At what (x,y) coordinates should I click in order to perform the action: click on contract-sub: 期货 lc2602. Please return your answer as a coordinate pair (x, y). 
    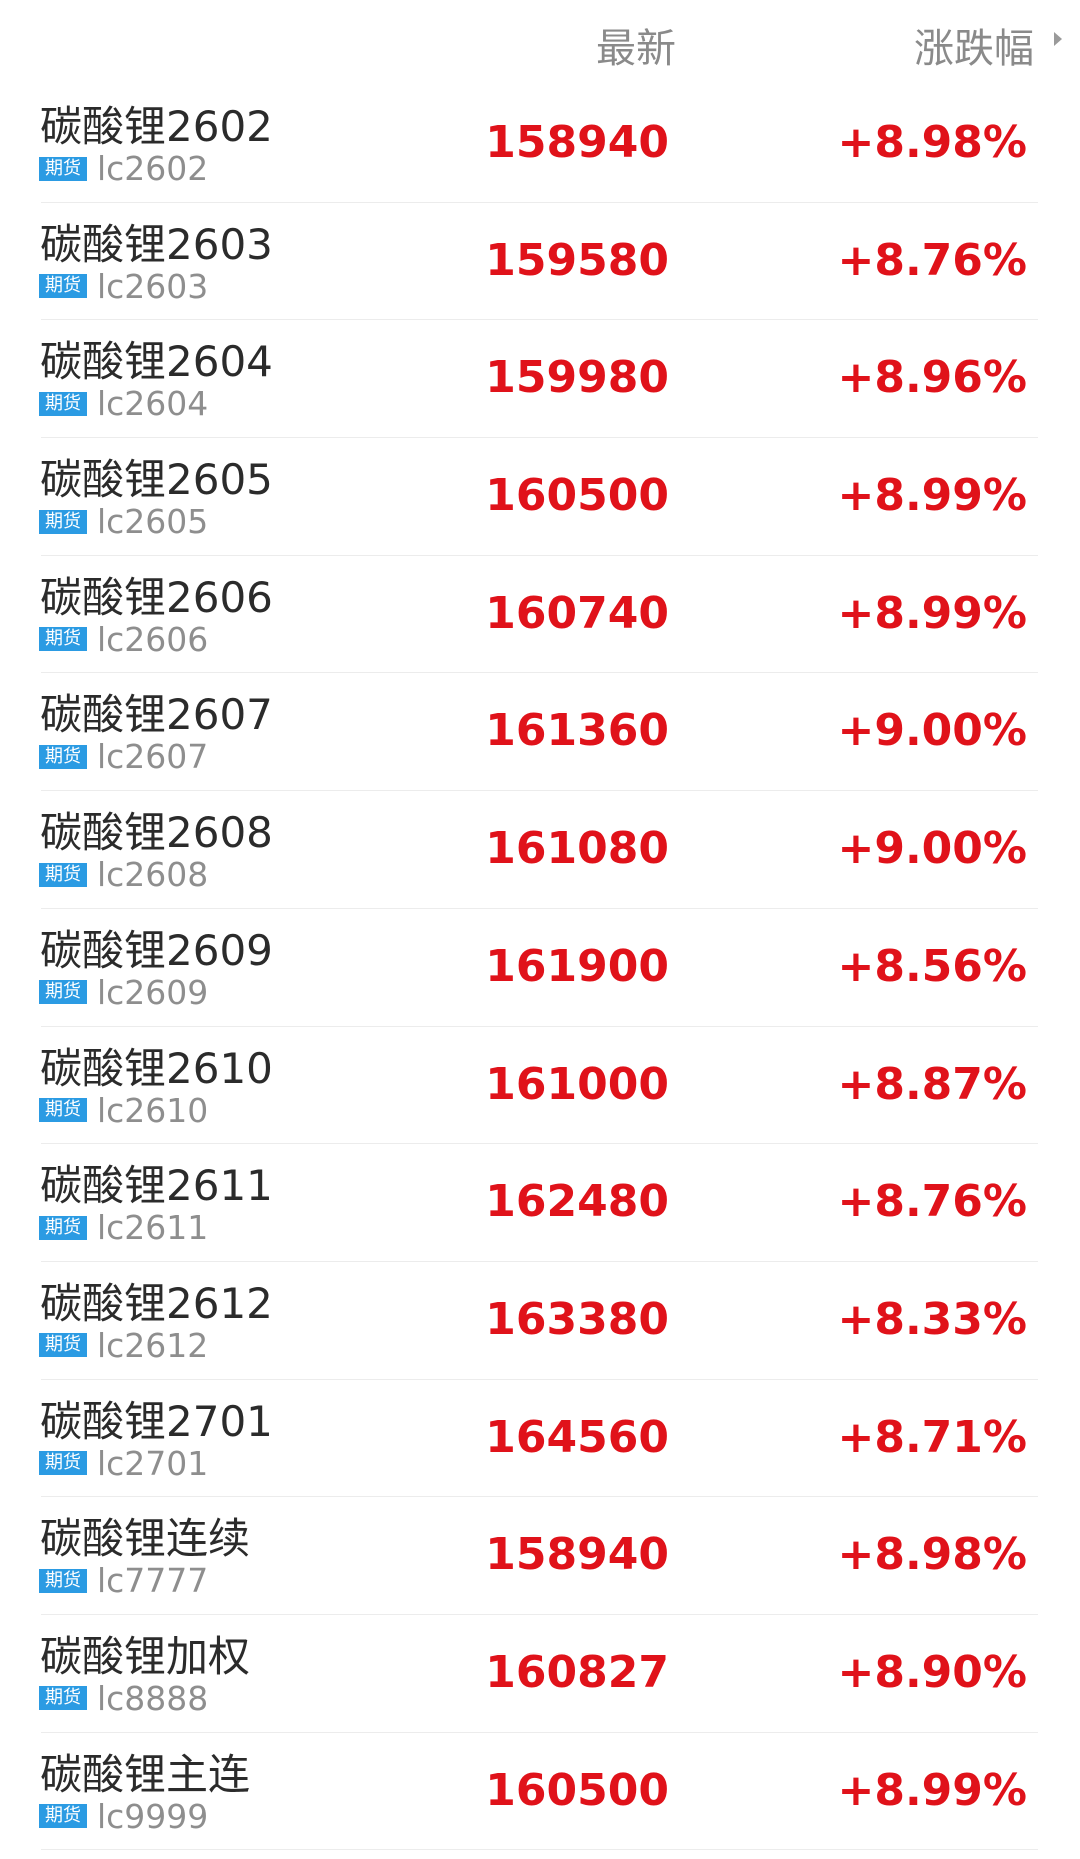
    Looking at the image, I should click on (123, 168).